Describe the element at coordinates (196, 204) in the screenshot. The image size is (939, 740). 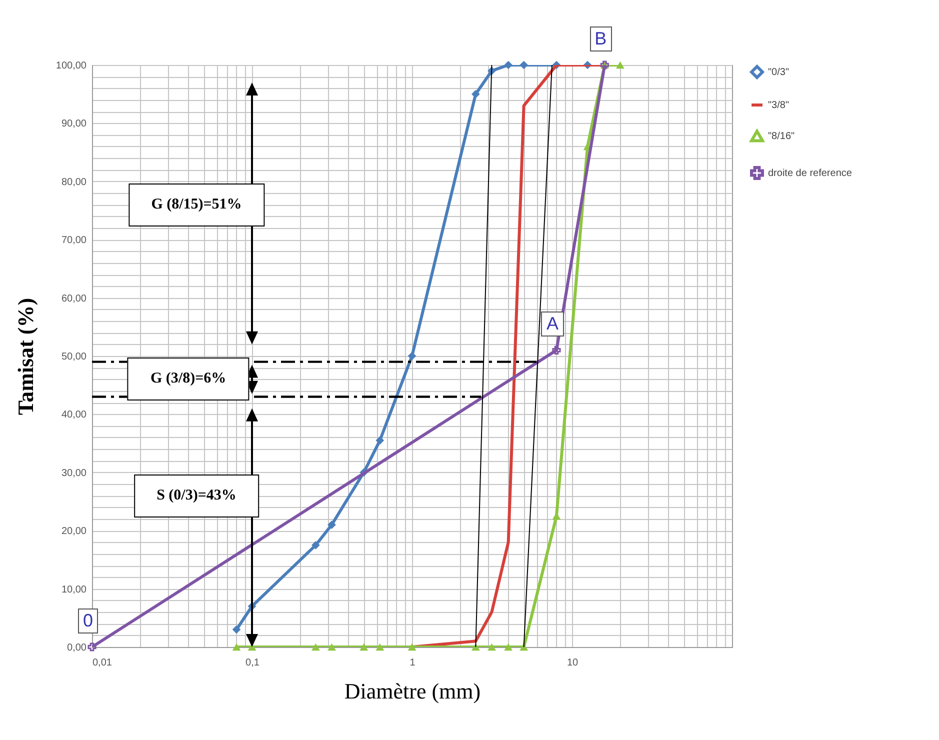
I see `annotation: G (8/15)=51%` at that location.